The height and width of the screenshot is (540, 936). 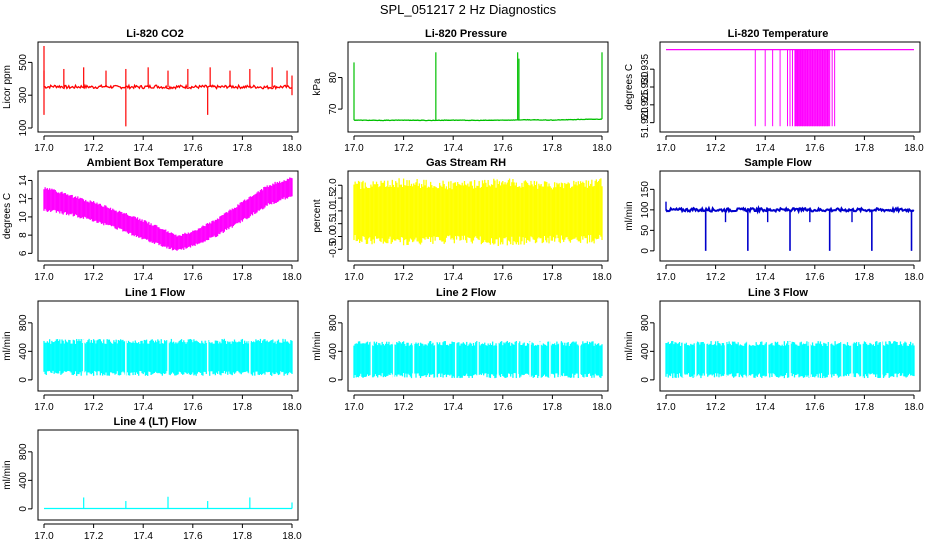 What do you see at coordinates (317, 216) in the screenshot?
I see `y-axis-label: percent` at bounding box center [317, 216].